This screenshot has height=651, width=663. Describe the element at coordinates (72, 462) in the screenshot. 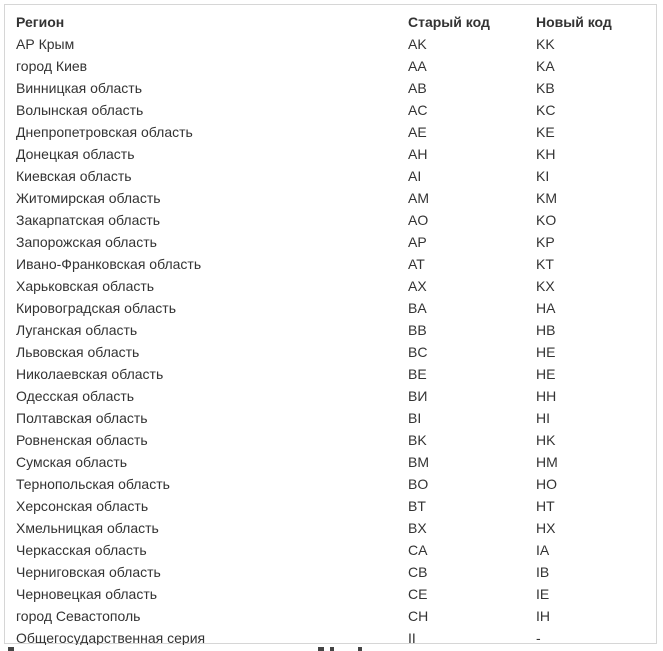

I see `cell-region: Сумская область` at that location.